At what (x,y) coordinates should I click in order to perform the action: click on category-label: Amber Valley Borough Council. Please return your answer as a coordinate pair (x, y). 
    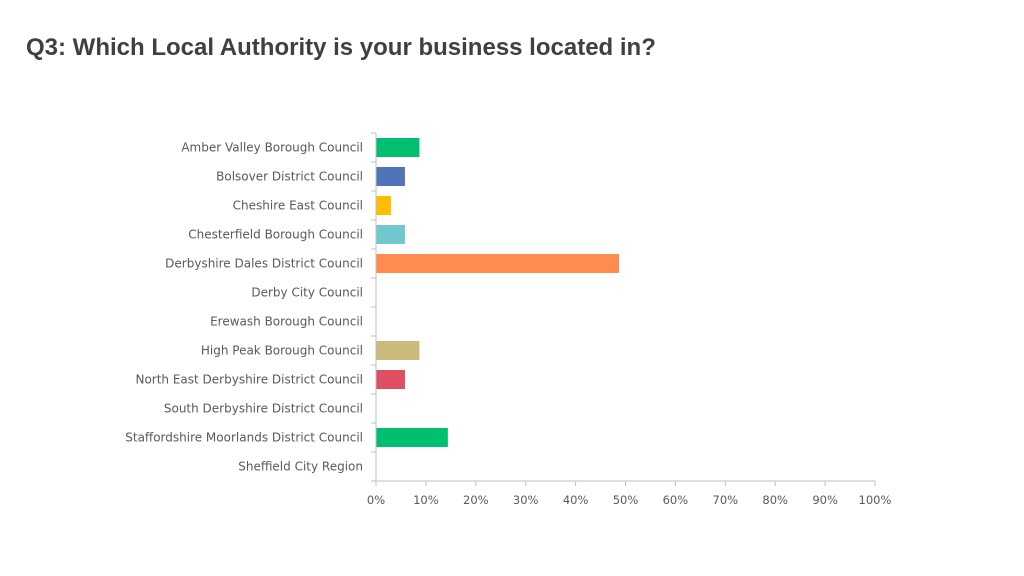
    Looking at the image, I should click on (272, 148).